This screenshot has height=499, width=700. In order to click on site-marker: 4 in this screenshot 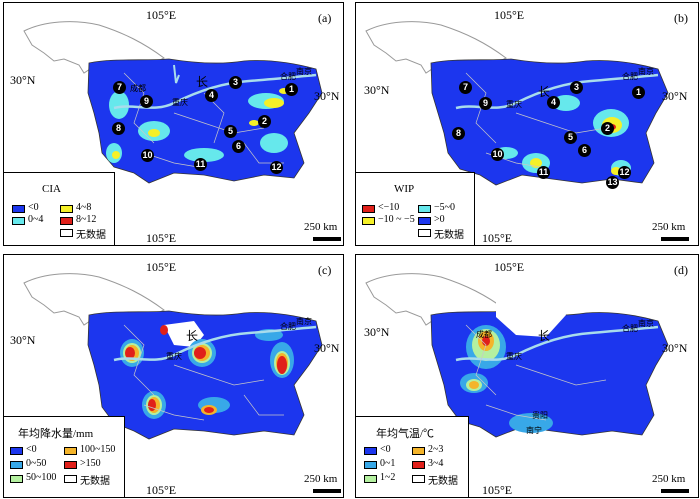, I will do `click(211, 95)`.